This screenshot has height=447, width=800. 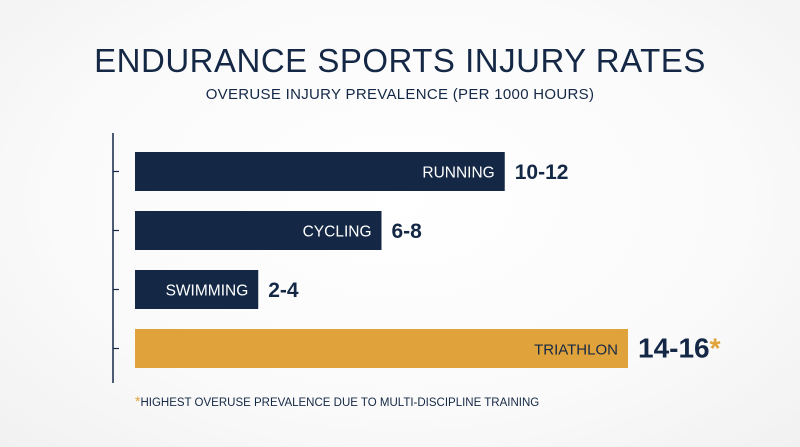 I want to click on value-label-triathlon: 14-16*, so click(x=679, y=348).